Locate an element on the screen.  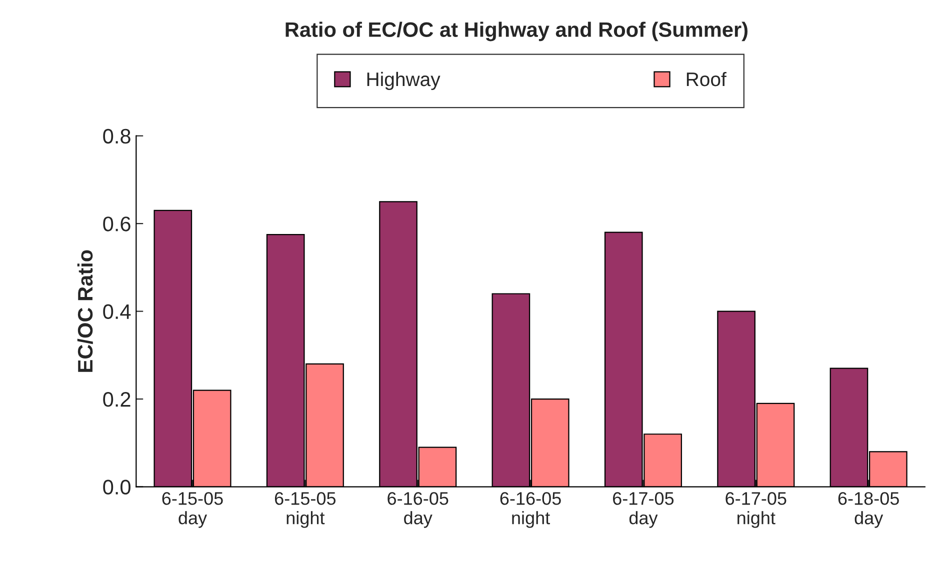
x-tick-label: 6-16-05 night is located at coordinates (530, 510).